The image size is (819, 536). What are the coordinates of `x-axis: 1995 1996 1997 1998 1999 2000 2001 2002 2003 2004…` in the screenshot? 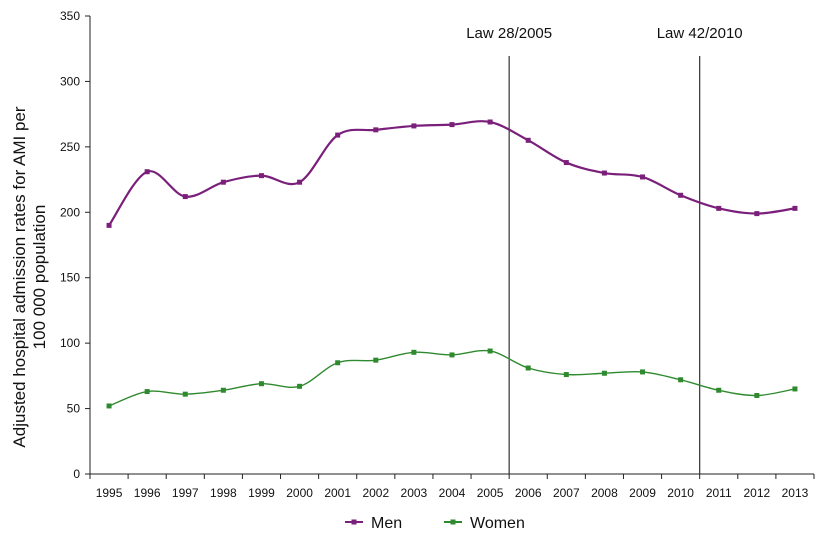 It's located at (452, 486).